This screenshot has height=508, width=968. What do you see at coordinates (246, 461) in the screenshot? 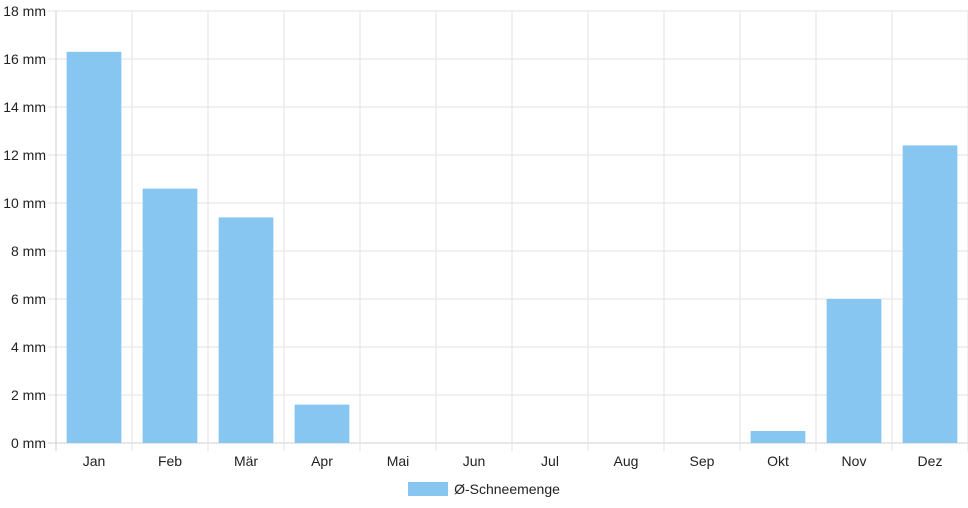
I see `x-tick-label: Mär` at bounding box center [246, 461].